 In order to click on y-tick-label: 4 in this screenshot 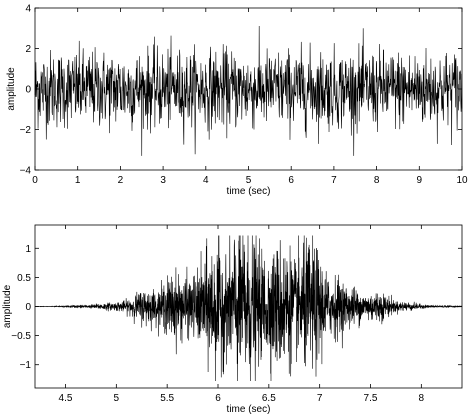, I will do `click(28, 9)`.